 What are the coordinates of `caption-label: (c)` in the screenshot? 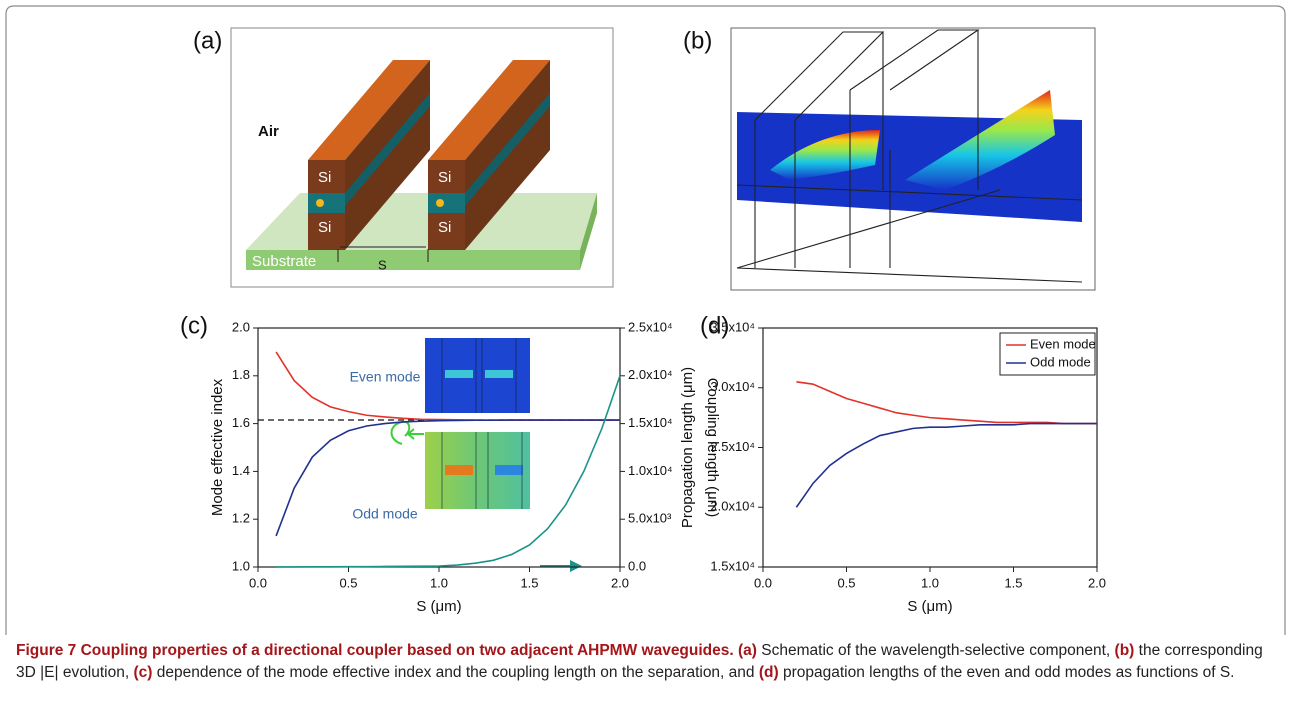 It's located at (143, 672).